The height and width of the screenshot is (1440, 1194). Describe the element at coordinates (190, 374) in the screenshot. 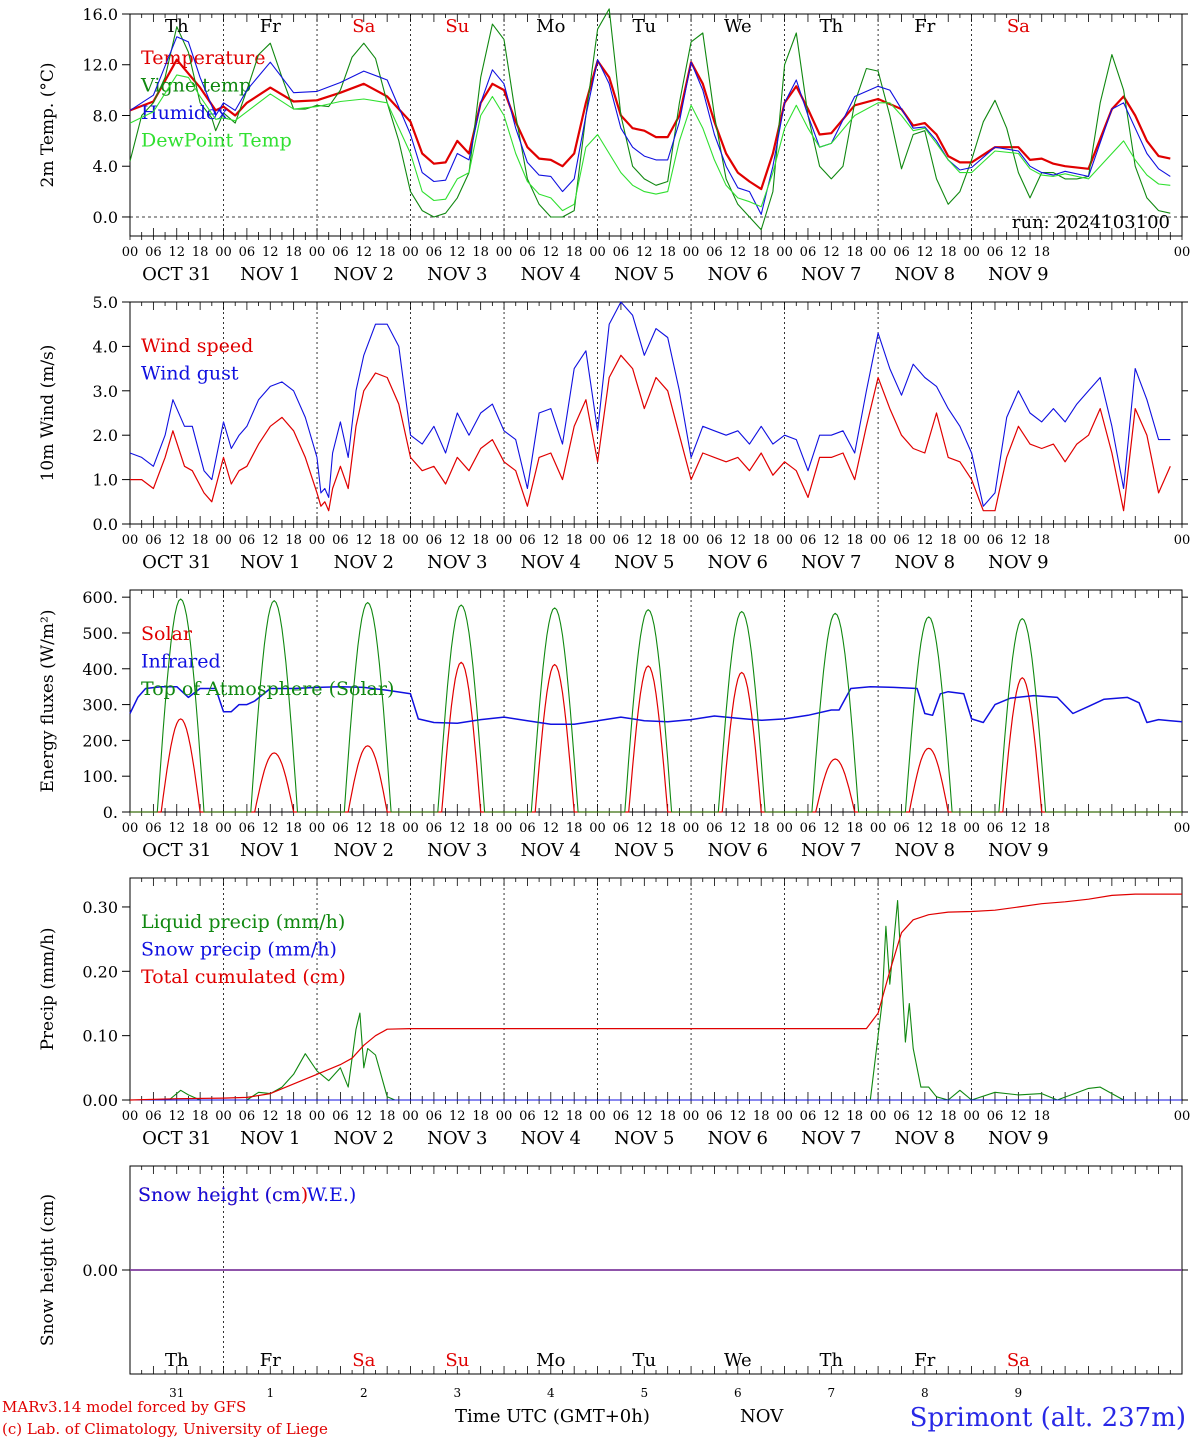

I see `legend-entry: Wind gust` at that location.